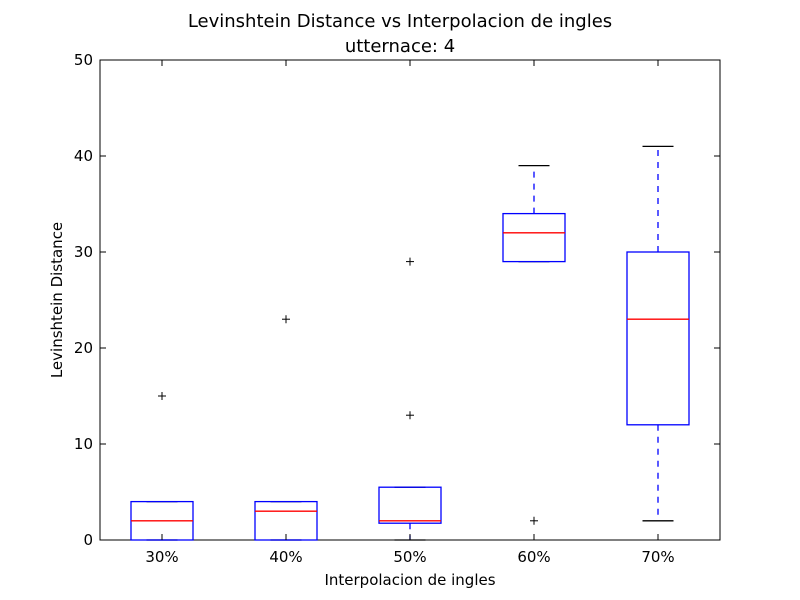 This screenshot has height=600, width=800. What do you see at coordinates (88, 540) in the screenshot?
I see `y-tick-label: 0` at bounding box center [88, 540].